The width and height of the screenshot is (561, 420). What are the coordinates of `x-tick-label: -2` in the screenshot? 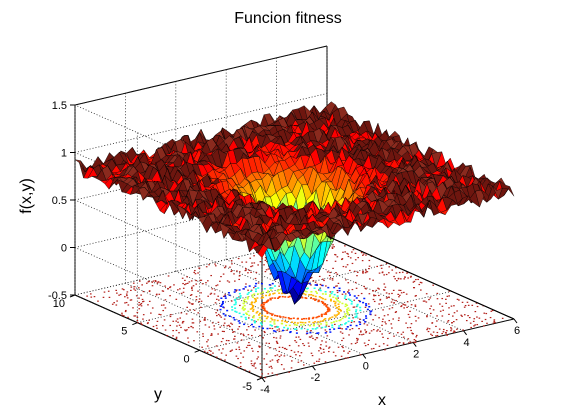 It's located at (316, 378).